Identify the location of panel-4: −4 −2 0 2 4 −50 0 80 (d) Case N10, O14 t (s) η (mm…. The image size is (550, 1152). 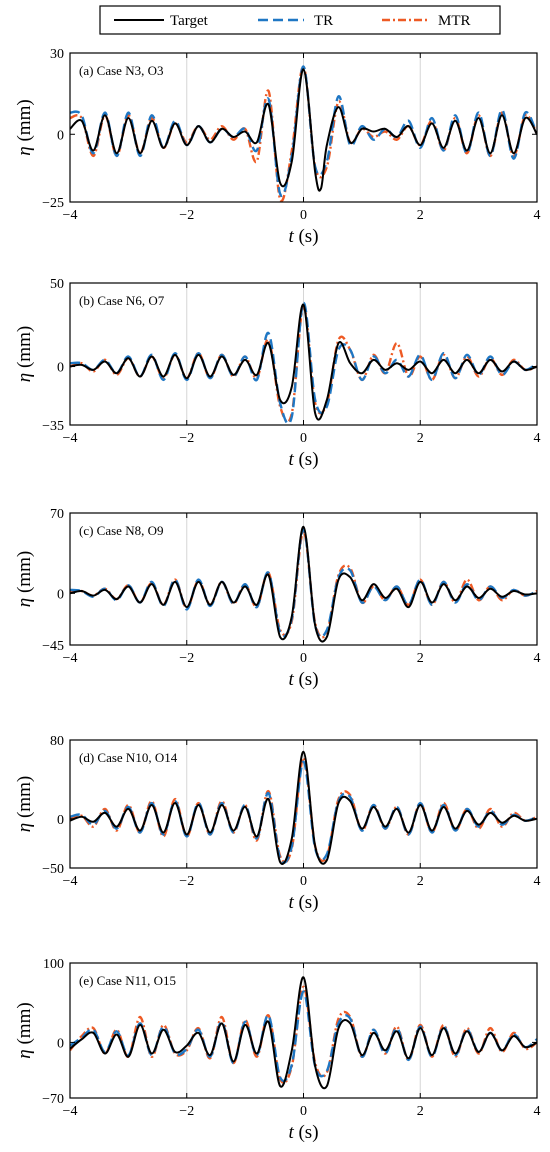
(277, 823).